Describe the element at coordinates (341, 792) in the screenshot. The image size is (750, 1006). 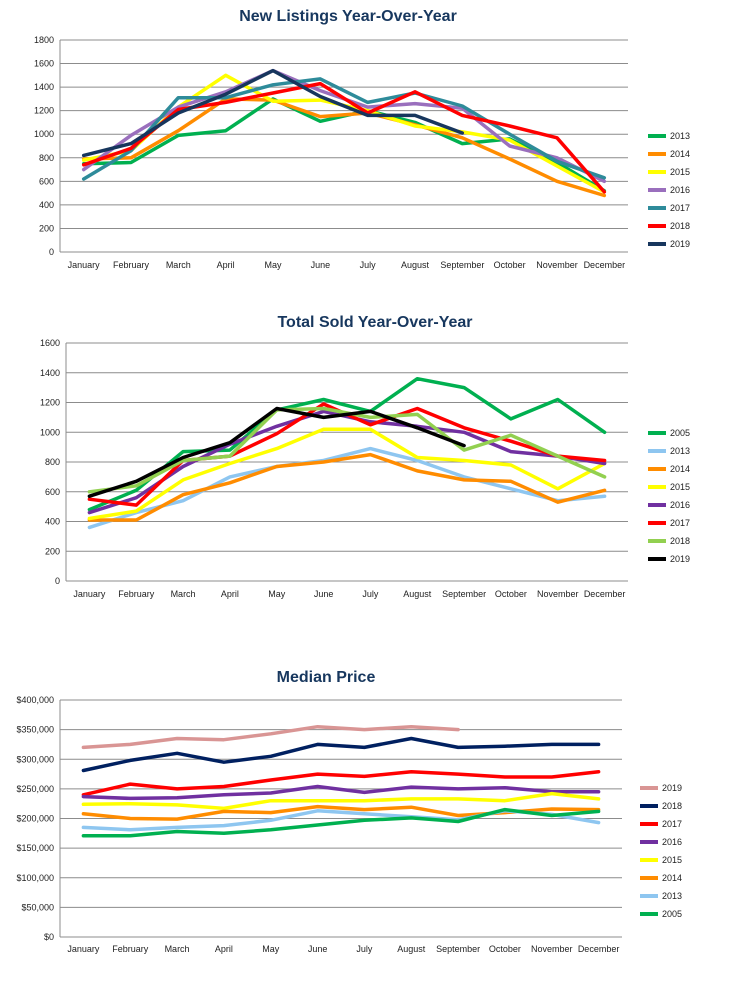
I see `price-series-2016` at that location.